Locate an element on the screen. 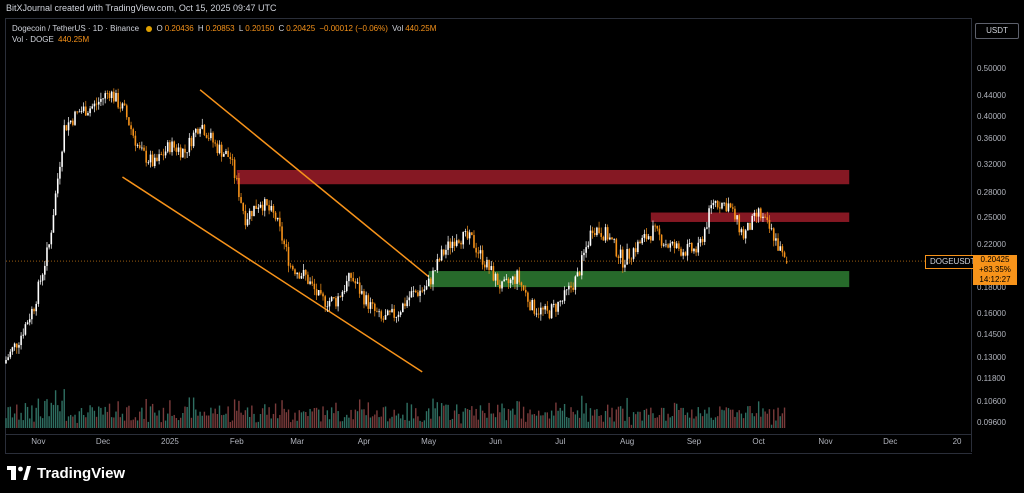  volume-indicator-label: Vol · DOGE is located at coordinates (33, 39).